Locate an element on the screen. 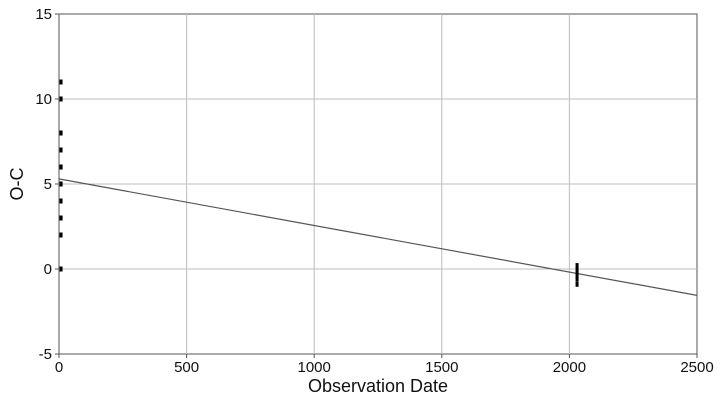 Image resolution: width=721 pixels, height=401 pixels. x-tick-label: 2500 is located at coordinates (696, 367).